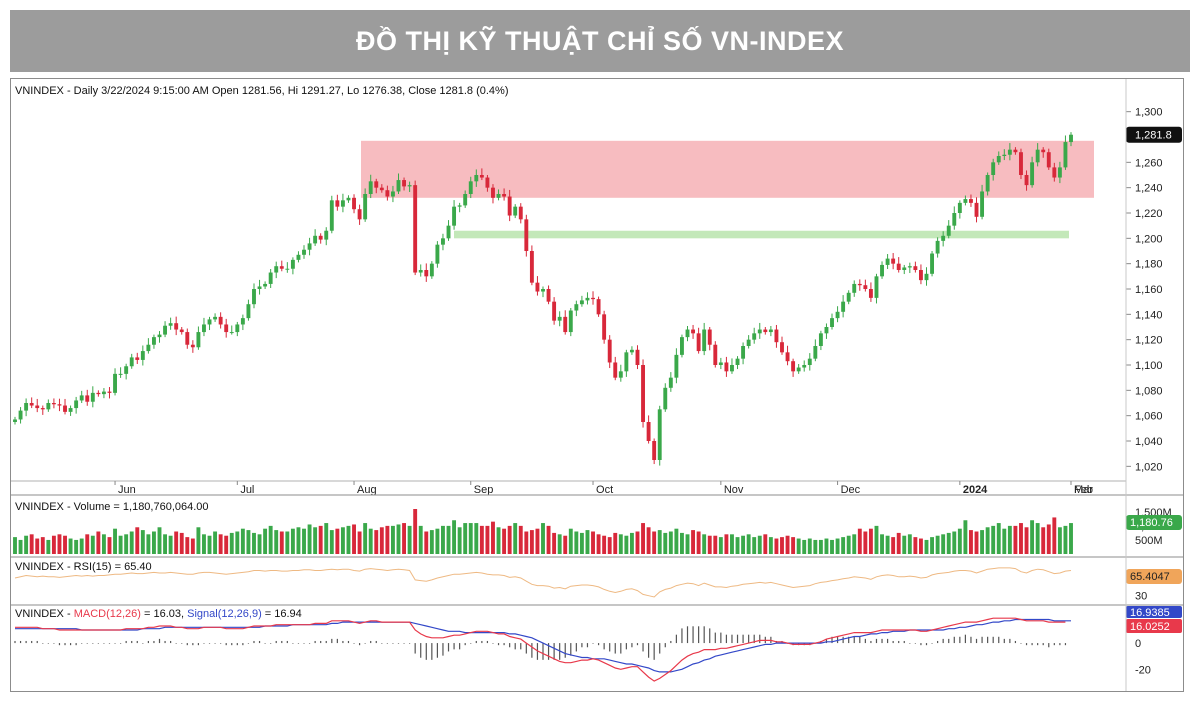 Image resolution: width=1200 pixels, height=709 pixels. What do you see at coordinates (543, 531) in the screenshot?
I see `volume-bars` at bounding box center [543, 531].